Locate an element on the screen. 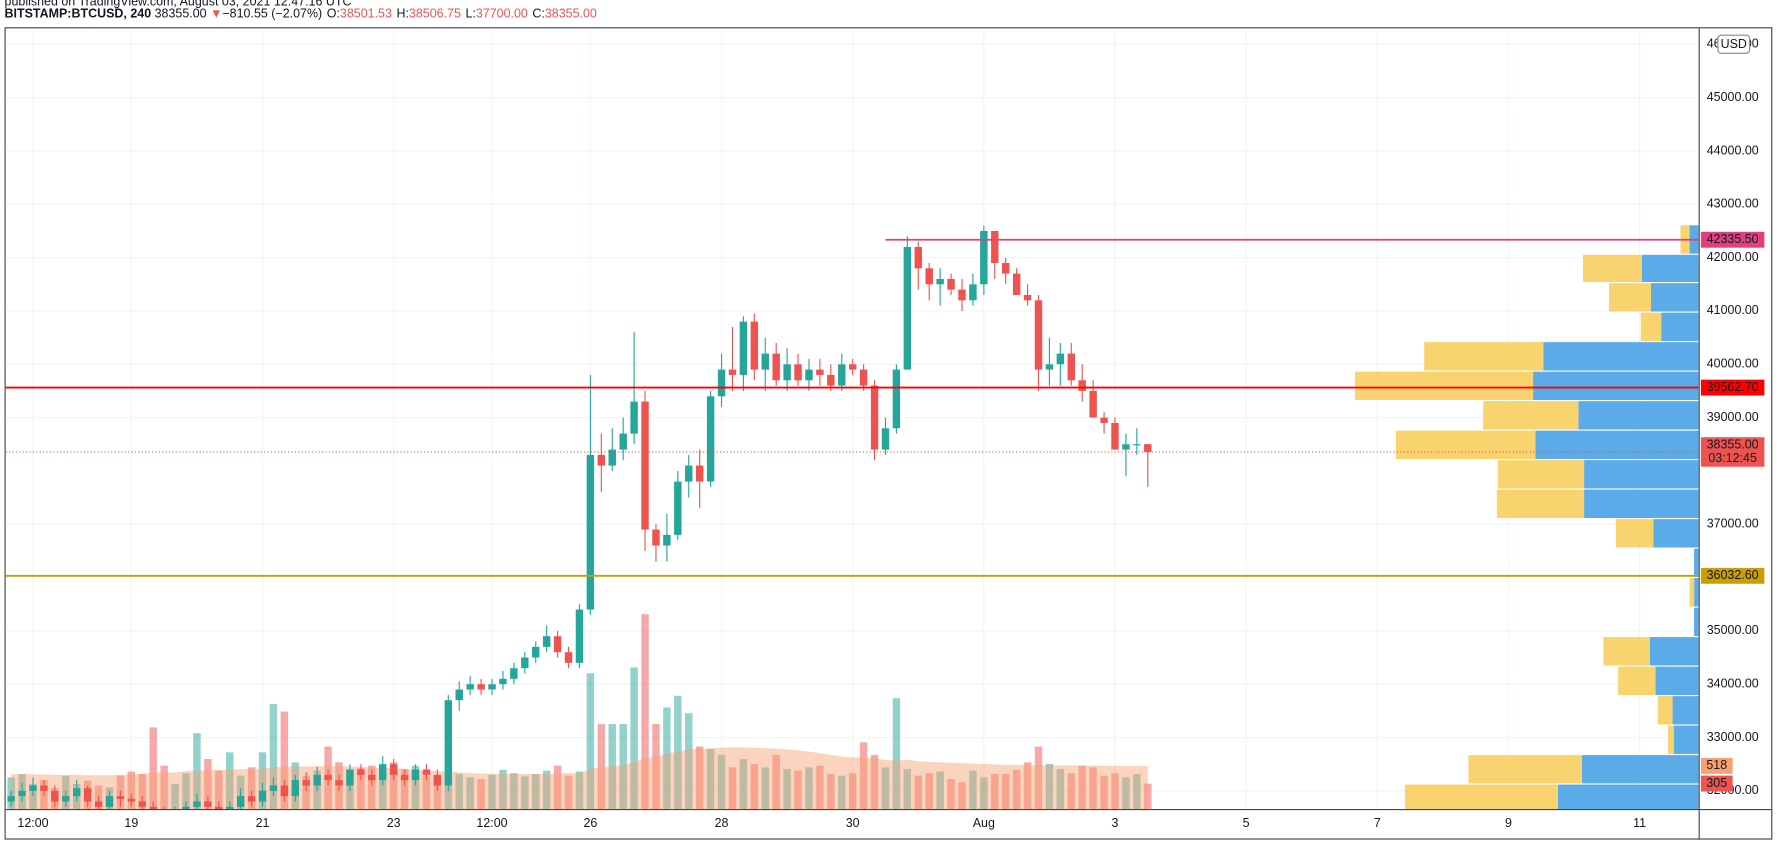 The width and height of the screenshot is (1778, 843). x-tick-label: 23 is located at coordinates (394, 823).